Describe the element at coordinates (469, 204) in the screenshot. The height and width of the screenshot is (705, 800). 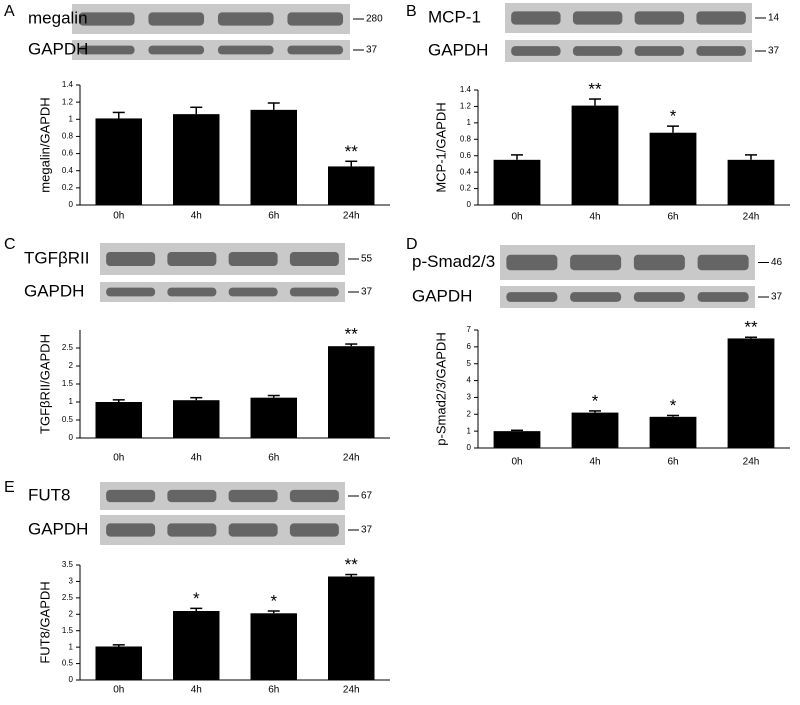
I see `y-tick-label: 0` at that location.